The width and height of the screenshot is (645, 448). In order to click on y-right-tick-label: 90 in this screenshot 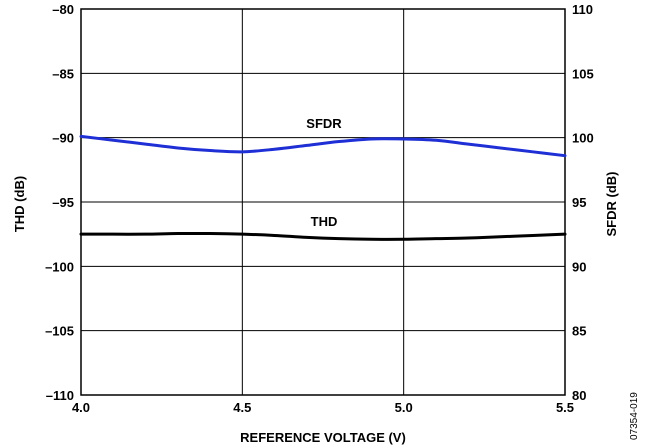, I will do `click(579, 266)`.